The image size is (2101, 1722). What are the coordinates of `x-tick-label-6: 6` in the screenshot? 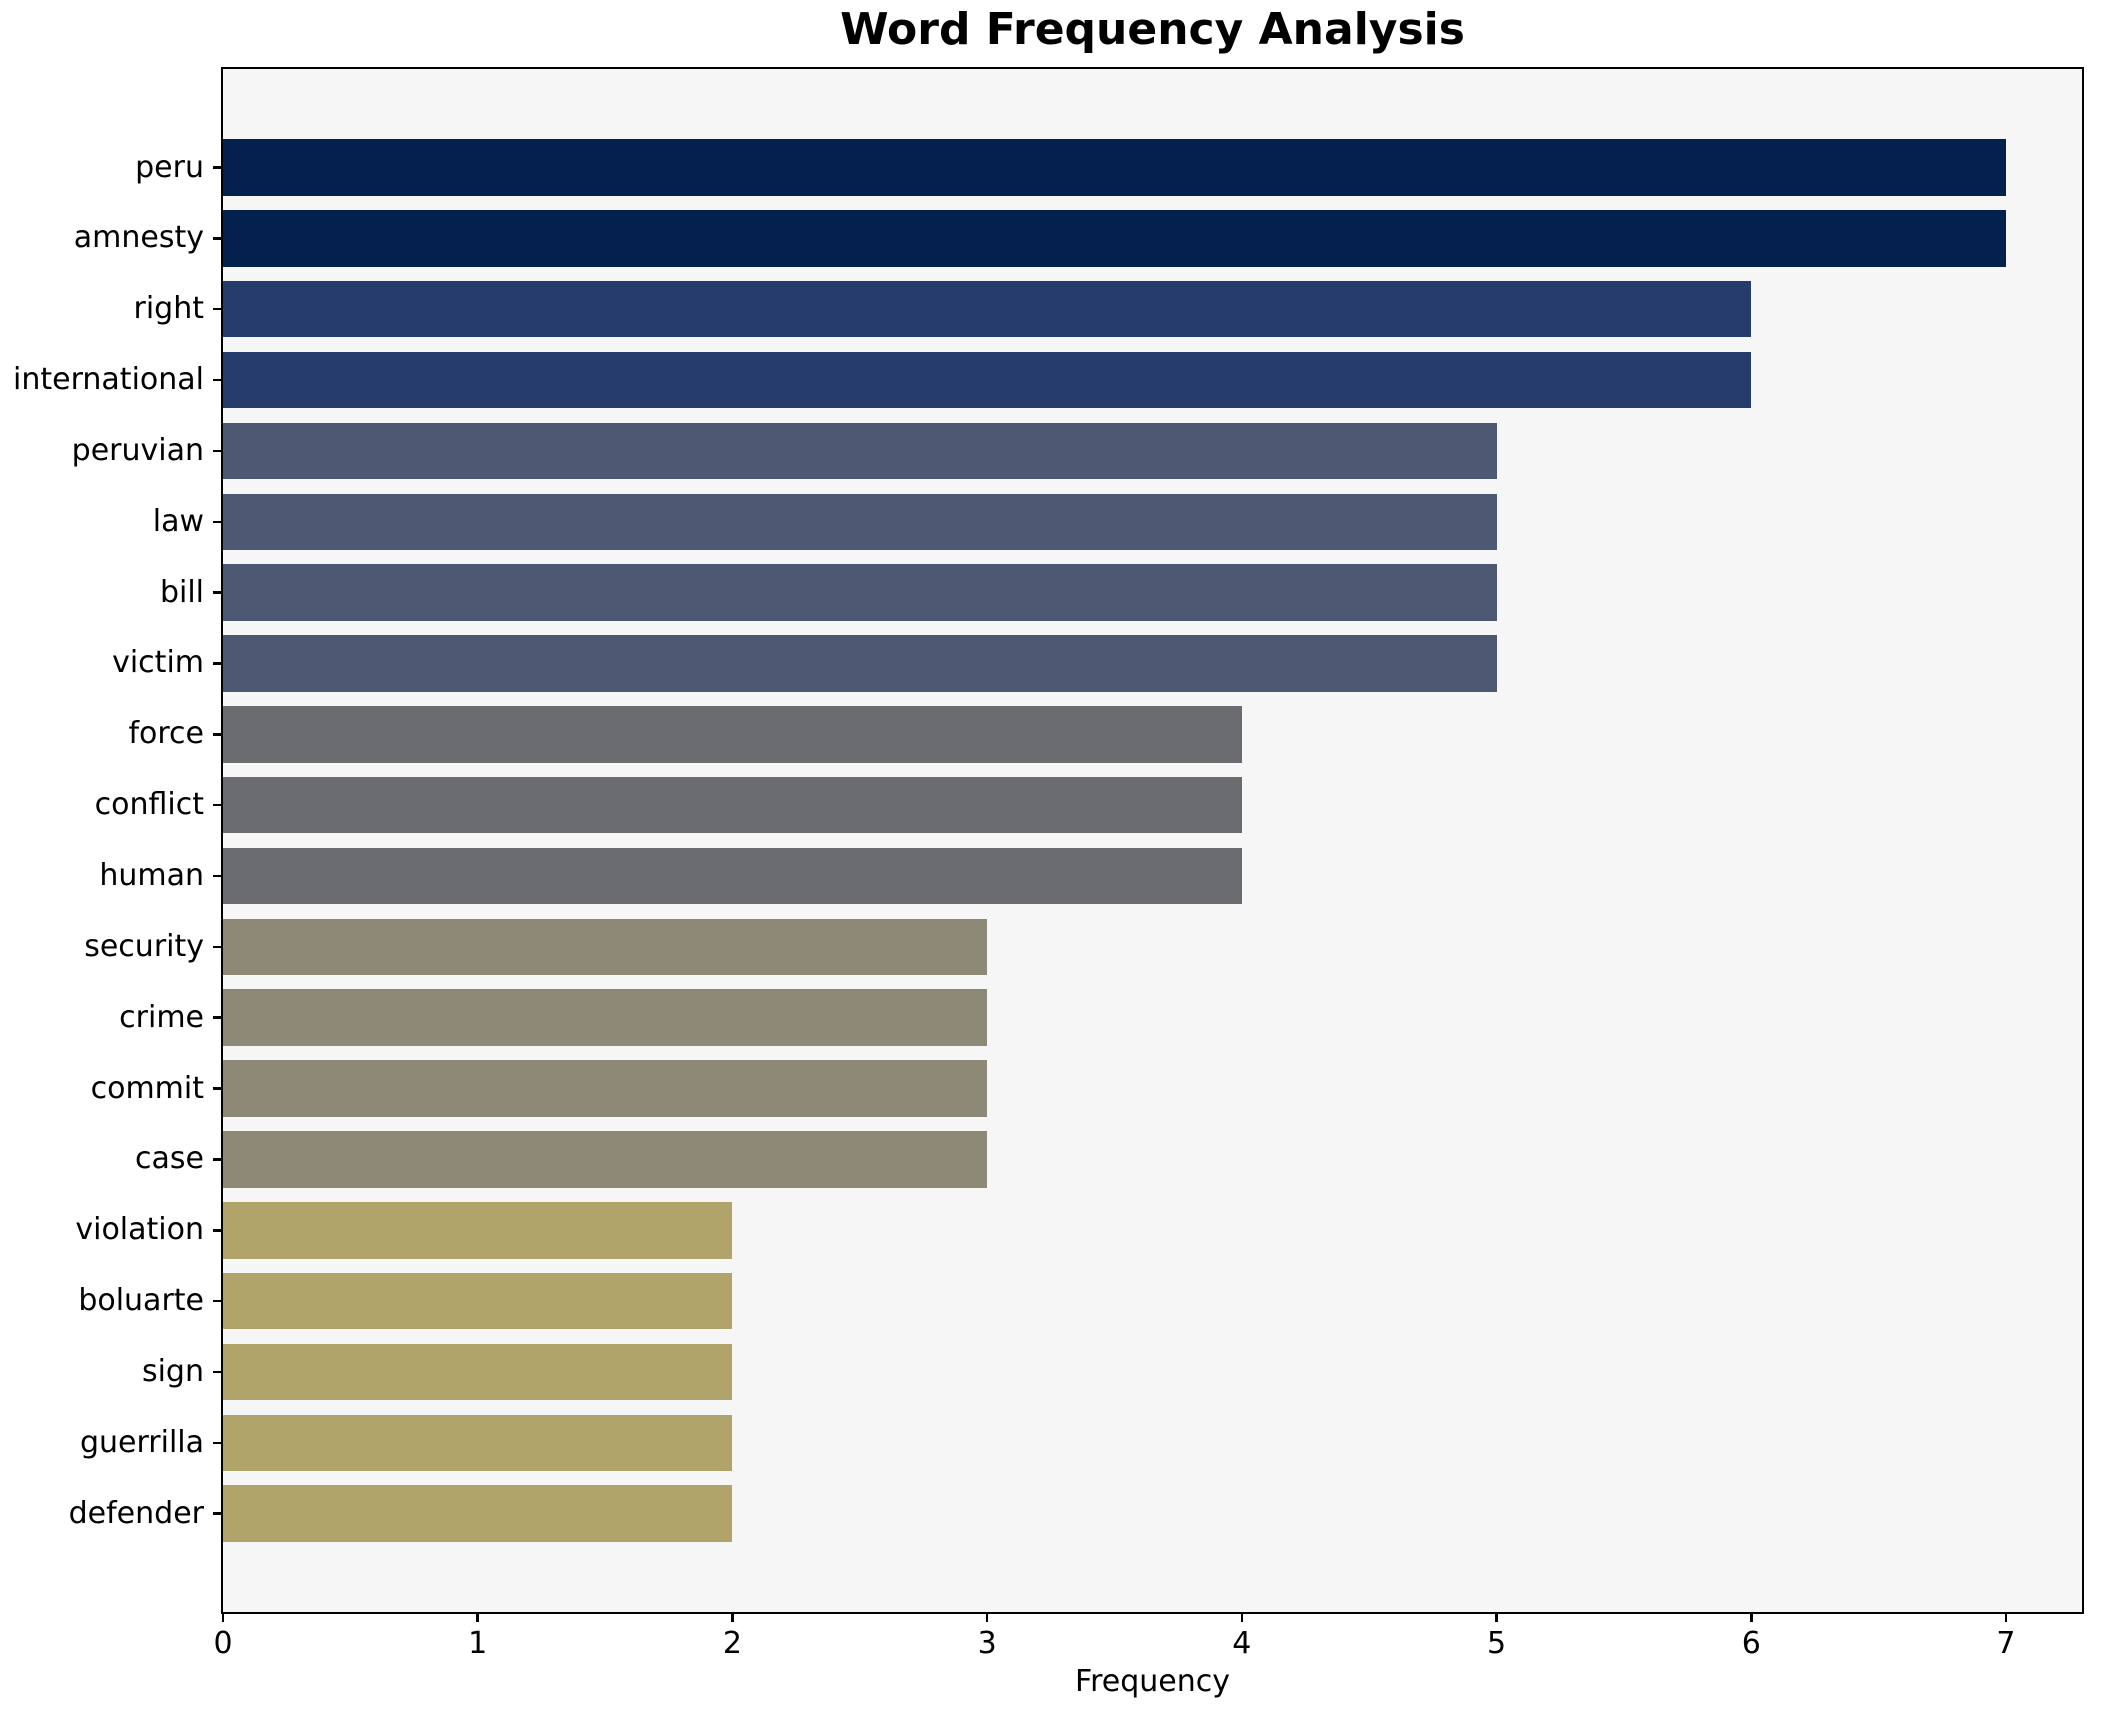 It's located at (1751, 1643).